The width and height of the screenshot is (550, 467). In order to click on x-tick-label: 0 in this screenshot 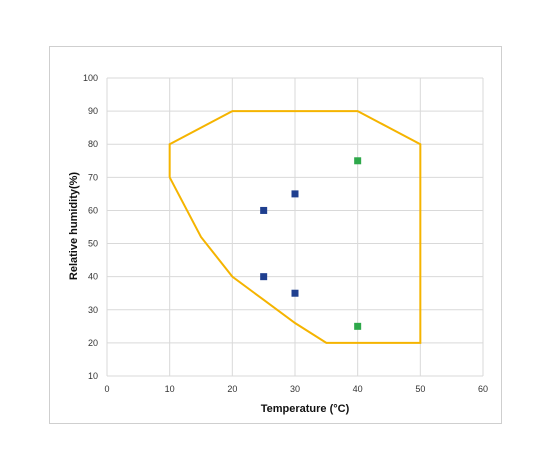, I will do `click(106, 389)`.